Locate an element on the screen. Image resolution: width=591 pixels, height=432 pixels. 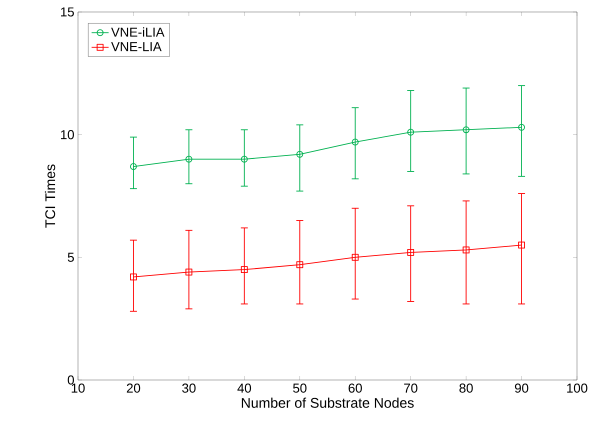
x-tick-label: 40 is located at coordinates (244, 388).